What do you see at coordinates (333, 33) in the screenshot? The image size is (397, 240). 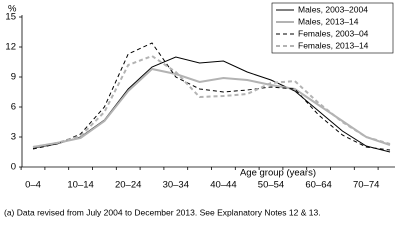 I see `legend-label: Females, 2003–04` at bounding box center [333, 33].